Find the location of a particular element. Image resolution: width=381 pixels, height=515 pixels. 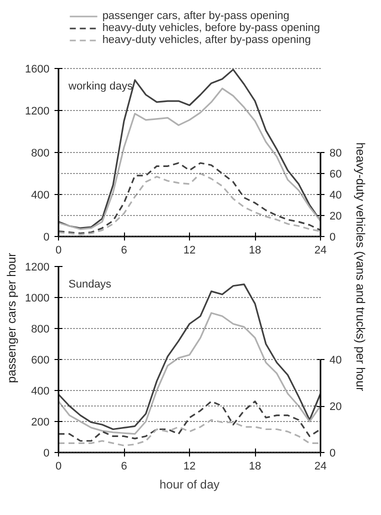

y2-tick-label: 80 is located at coordinates (336, 154).